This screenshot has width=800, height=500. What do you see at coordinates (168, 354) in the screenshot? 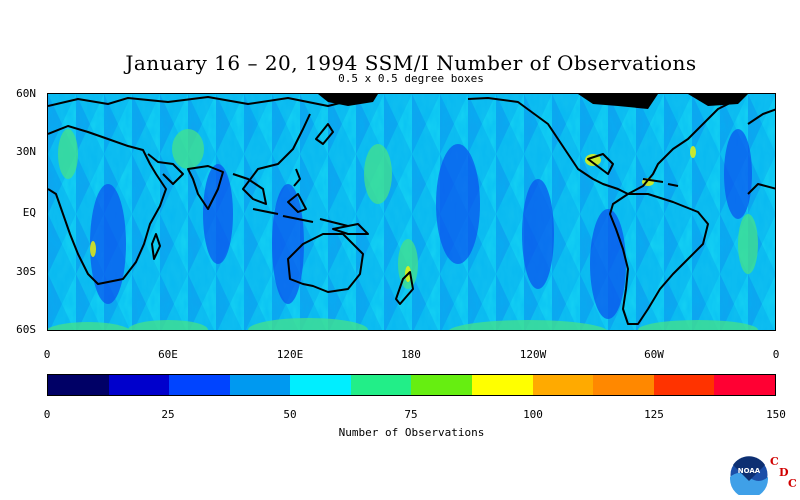
I see `lon-label-60e: 60E` at bounding box center [168, 354].